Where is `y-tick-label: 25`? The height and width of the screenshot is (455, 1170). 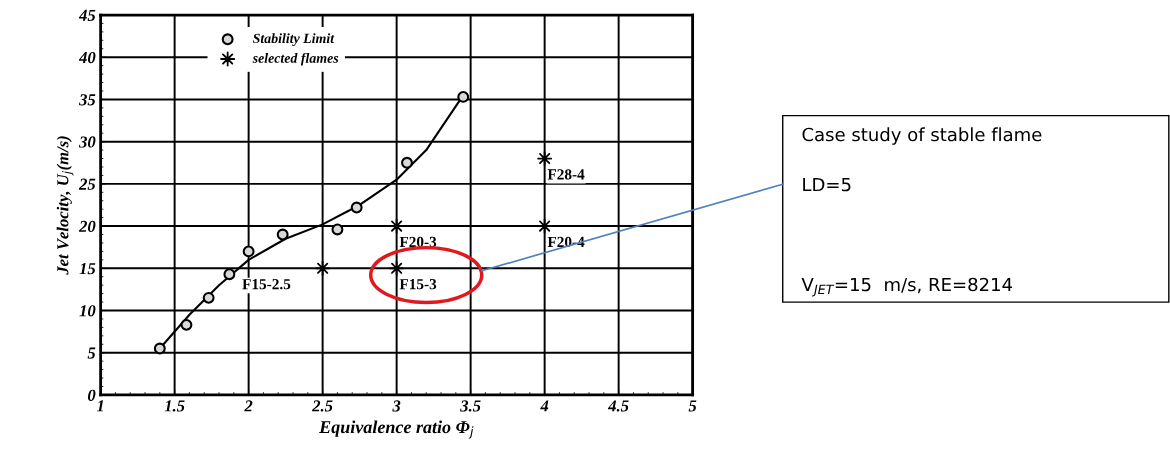 y-tick-label: 25 is located at coordinates (87, 184).